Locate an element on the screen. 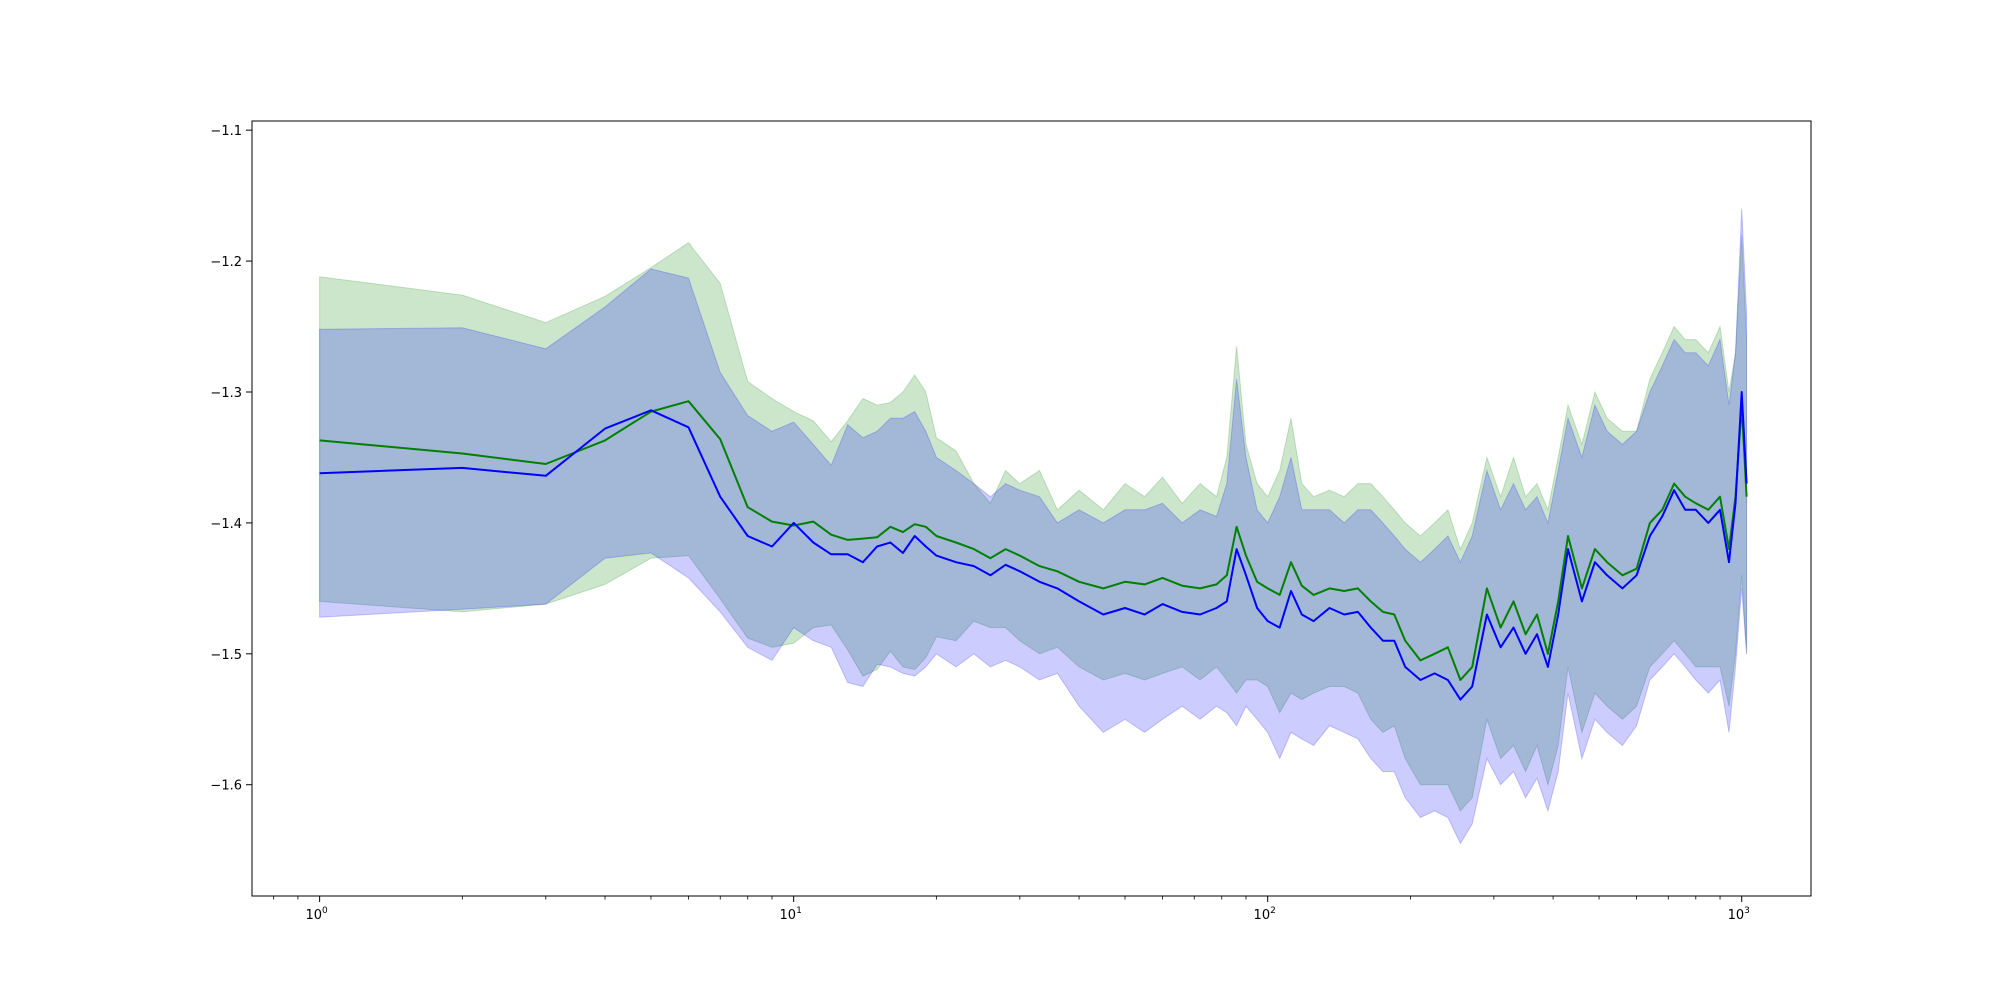  x-axis: 100 10¹ 10² 10³ is located at coordinates (1011, 909).